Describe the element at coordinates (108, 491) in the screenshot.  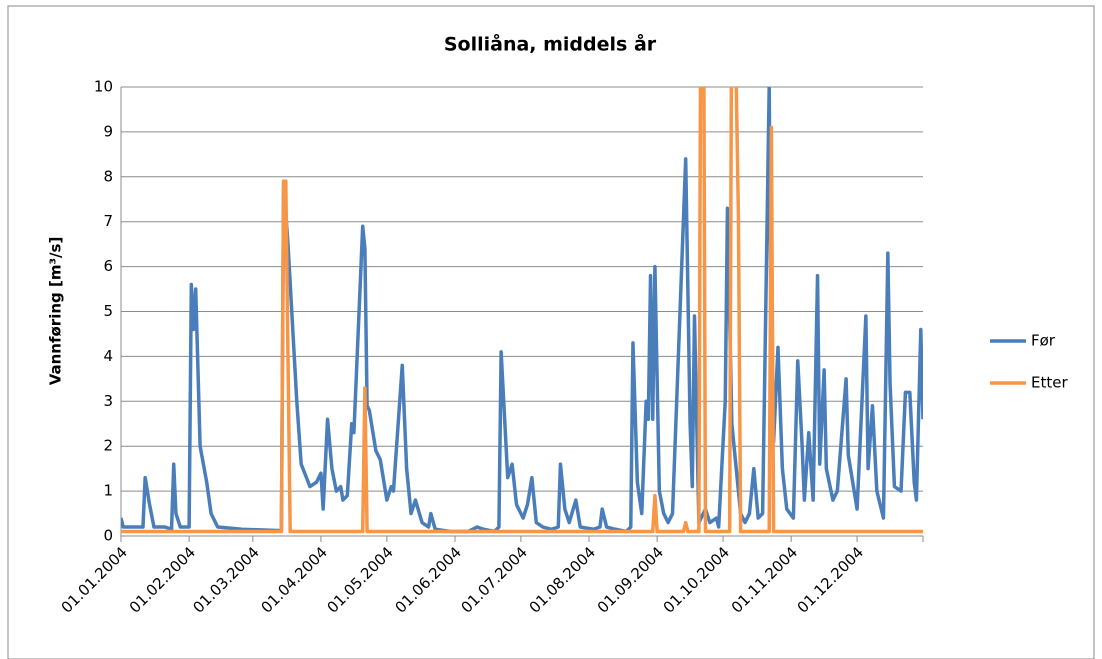
I see `y-tick-label: 1` at that location.